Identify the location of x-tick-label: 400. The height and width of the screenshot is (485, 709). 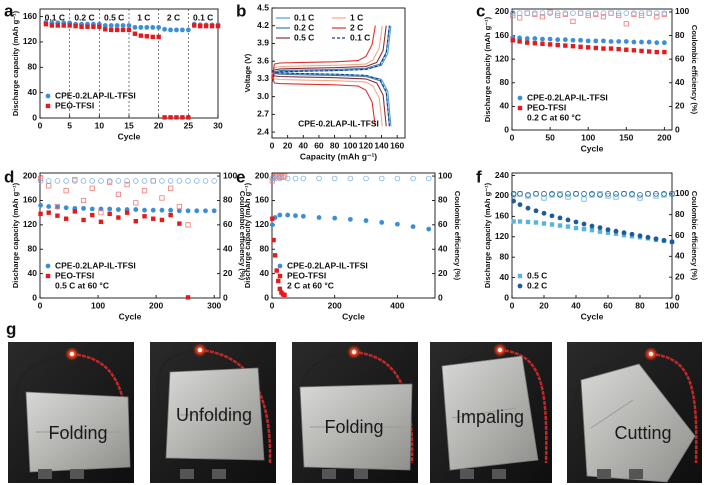
(397, 305).